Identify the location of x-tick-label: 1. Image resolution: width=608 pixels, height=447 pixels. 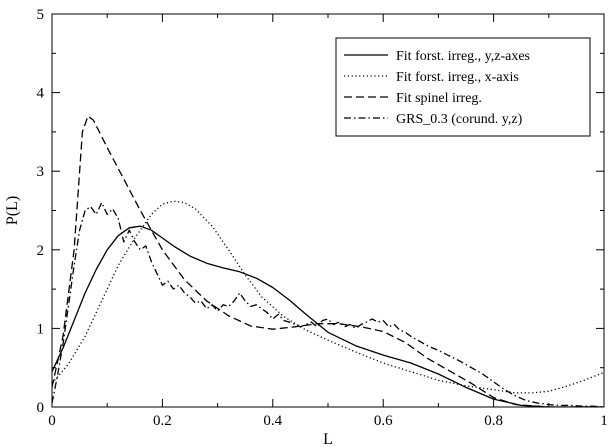
(604, 421).